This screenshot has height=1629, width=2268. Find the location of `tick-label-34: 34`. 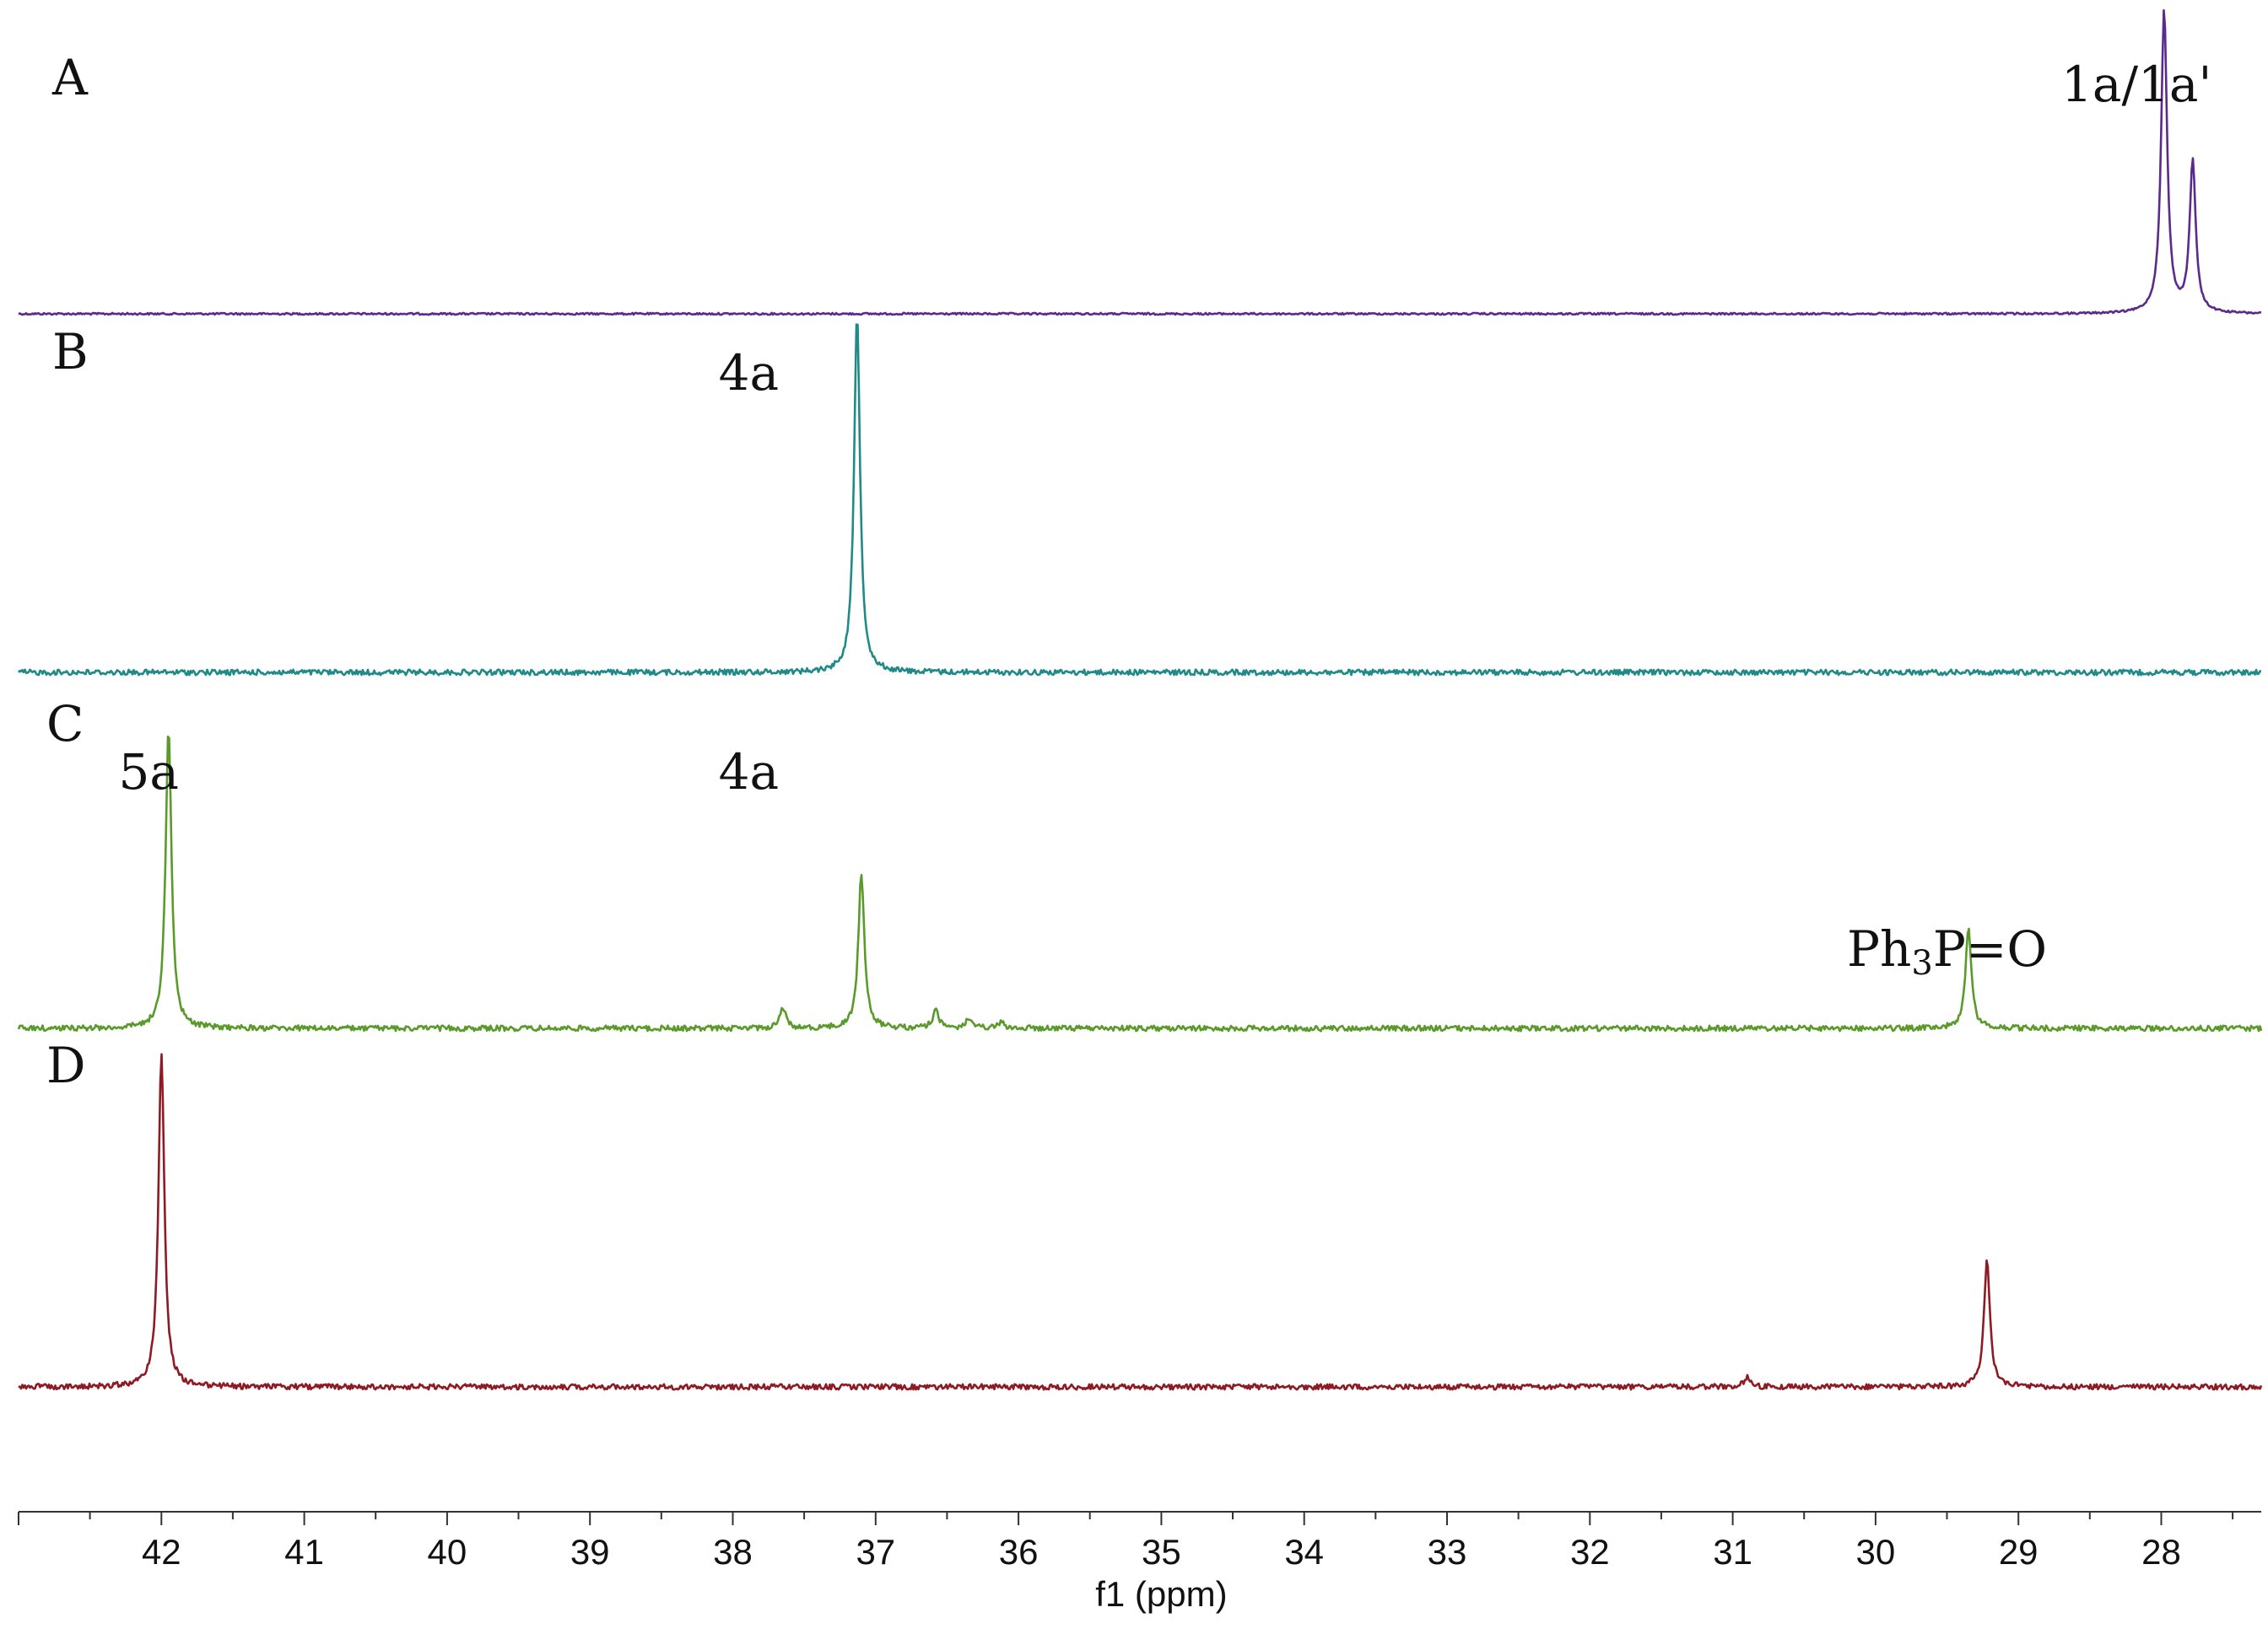

tick-label-34: 34 is located at coordinates (1304, 1552).